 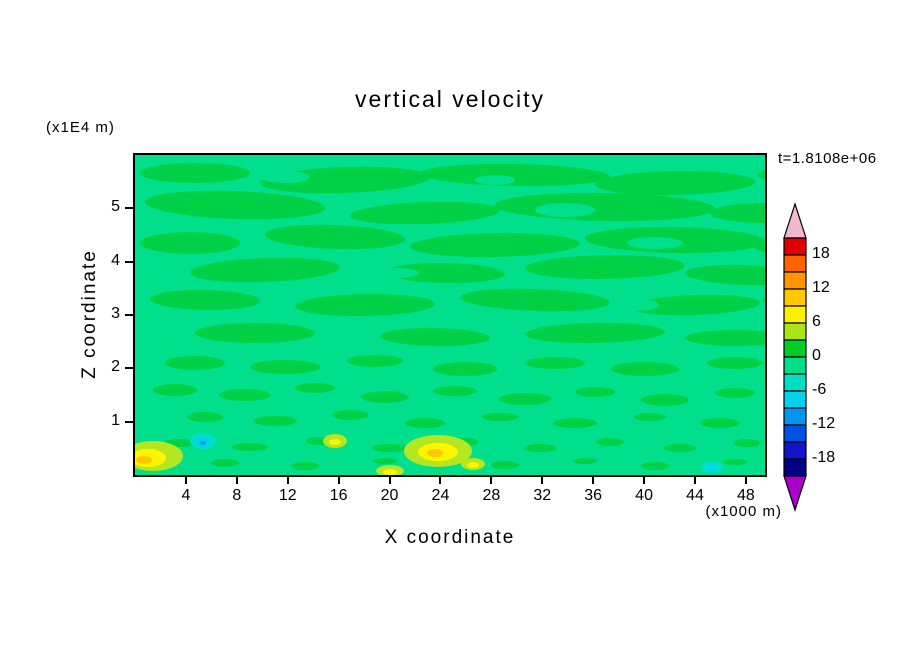 I want to click on colorbar-label: 0, so click(x=816, y=355).